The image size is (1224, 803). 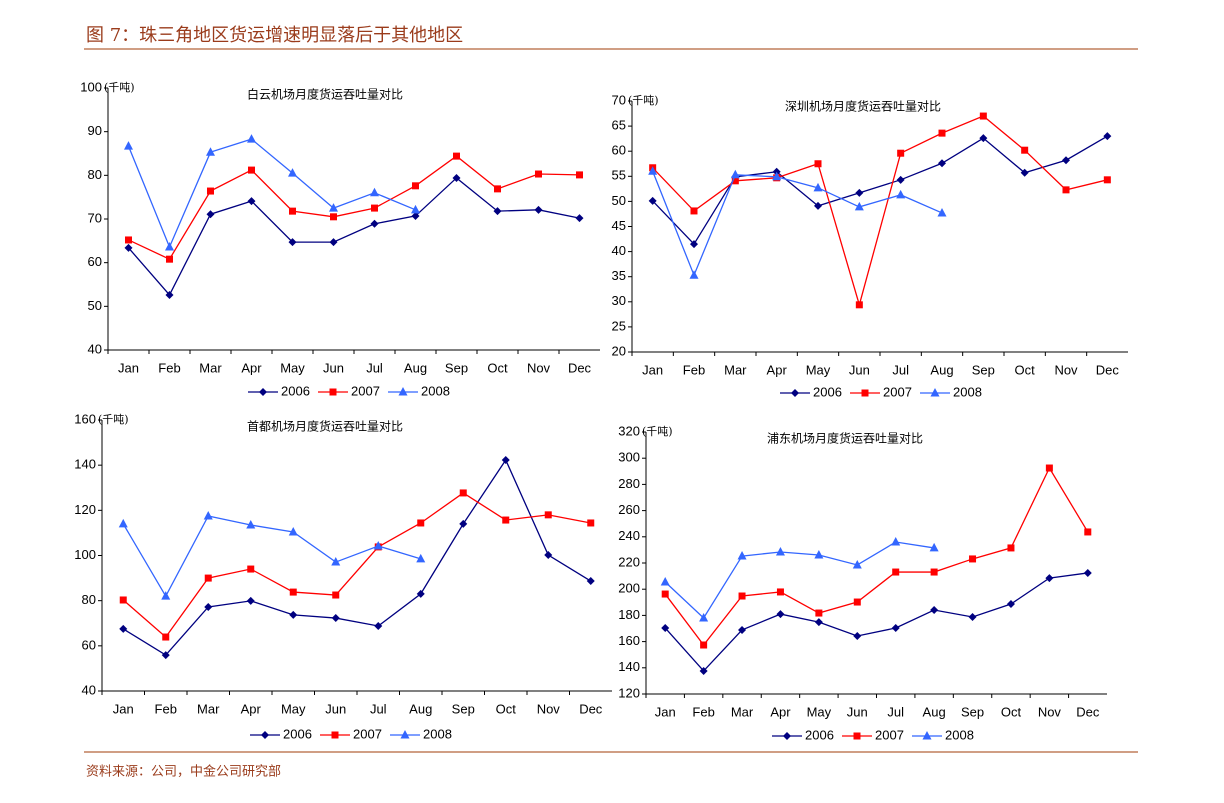 What do you see at coordinates (895, 711) in the screenshot?
I see `x-tick-label: Jul` at bounding box center [895, 711].